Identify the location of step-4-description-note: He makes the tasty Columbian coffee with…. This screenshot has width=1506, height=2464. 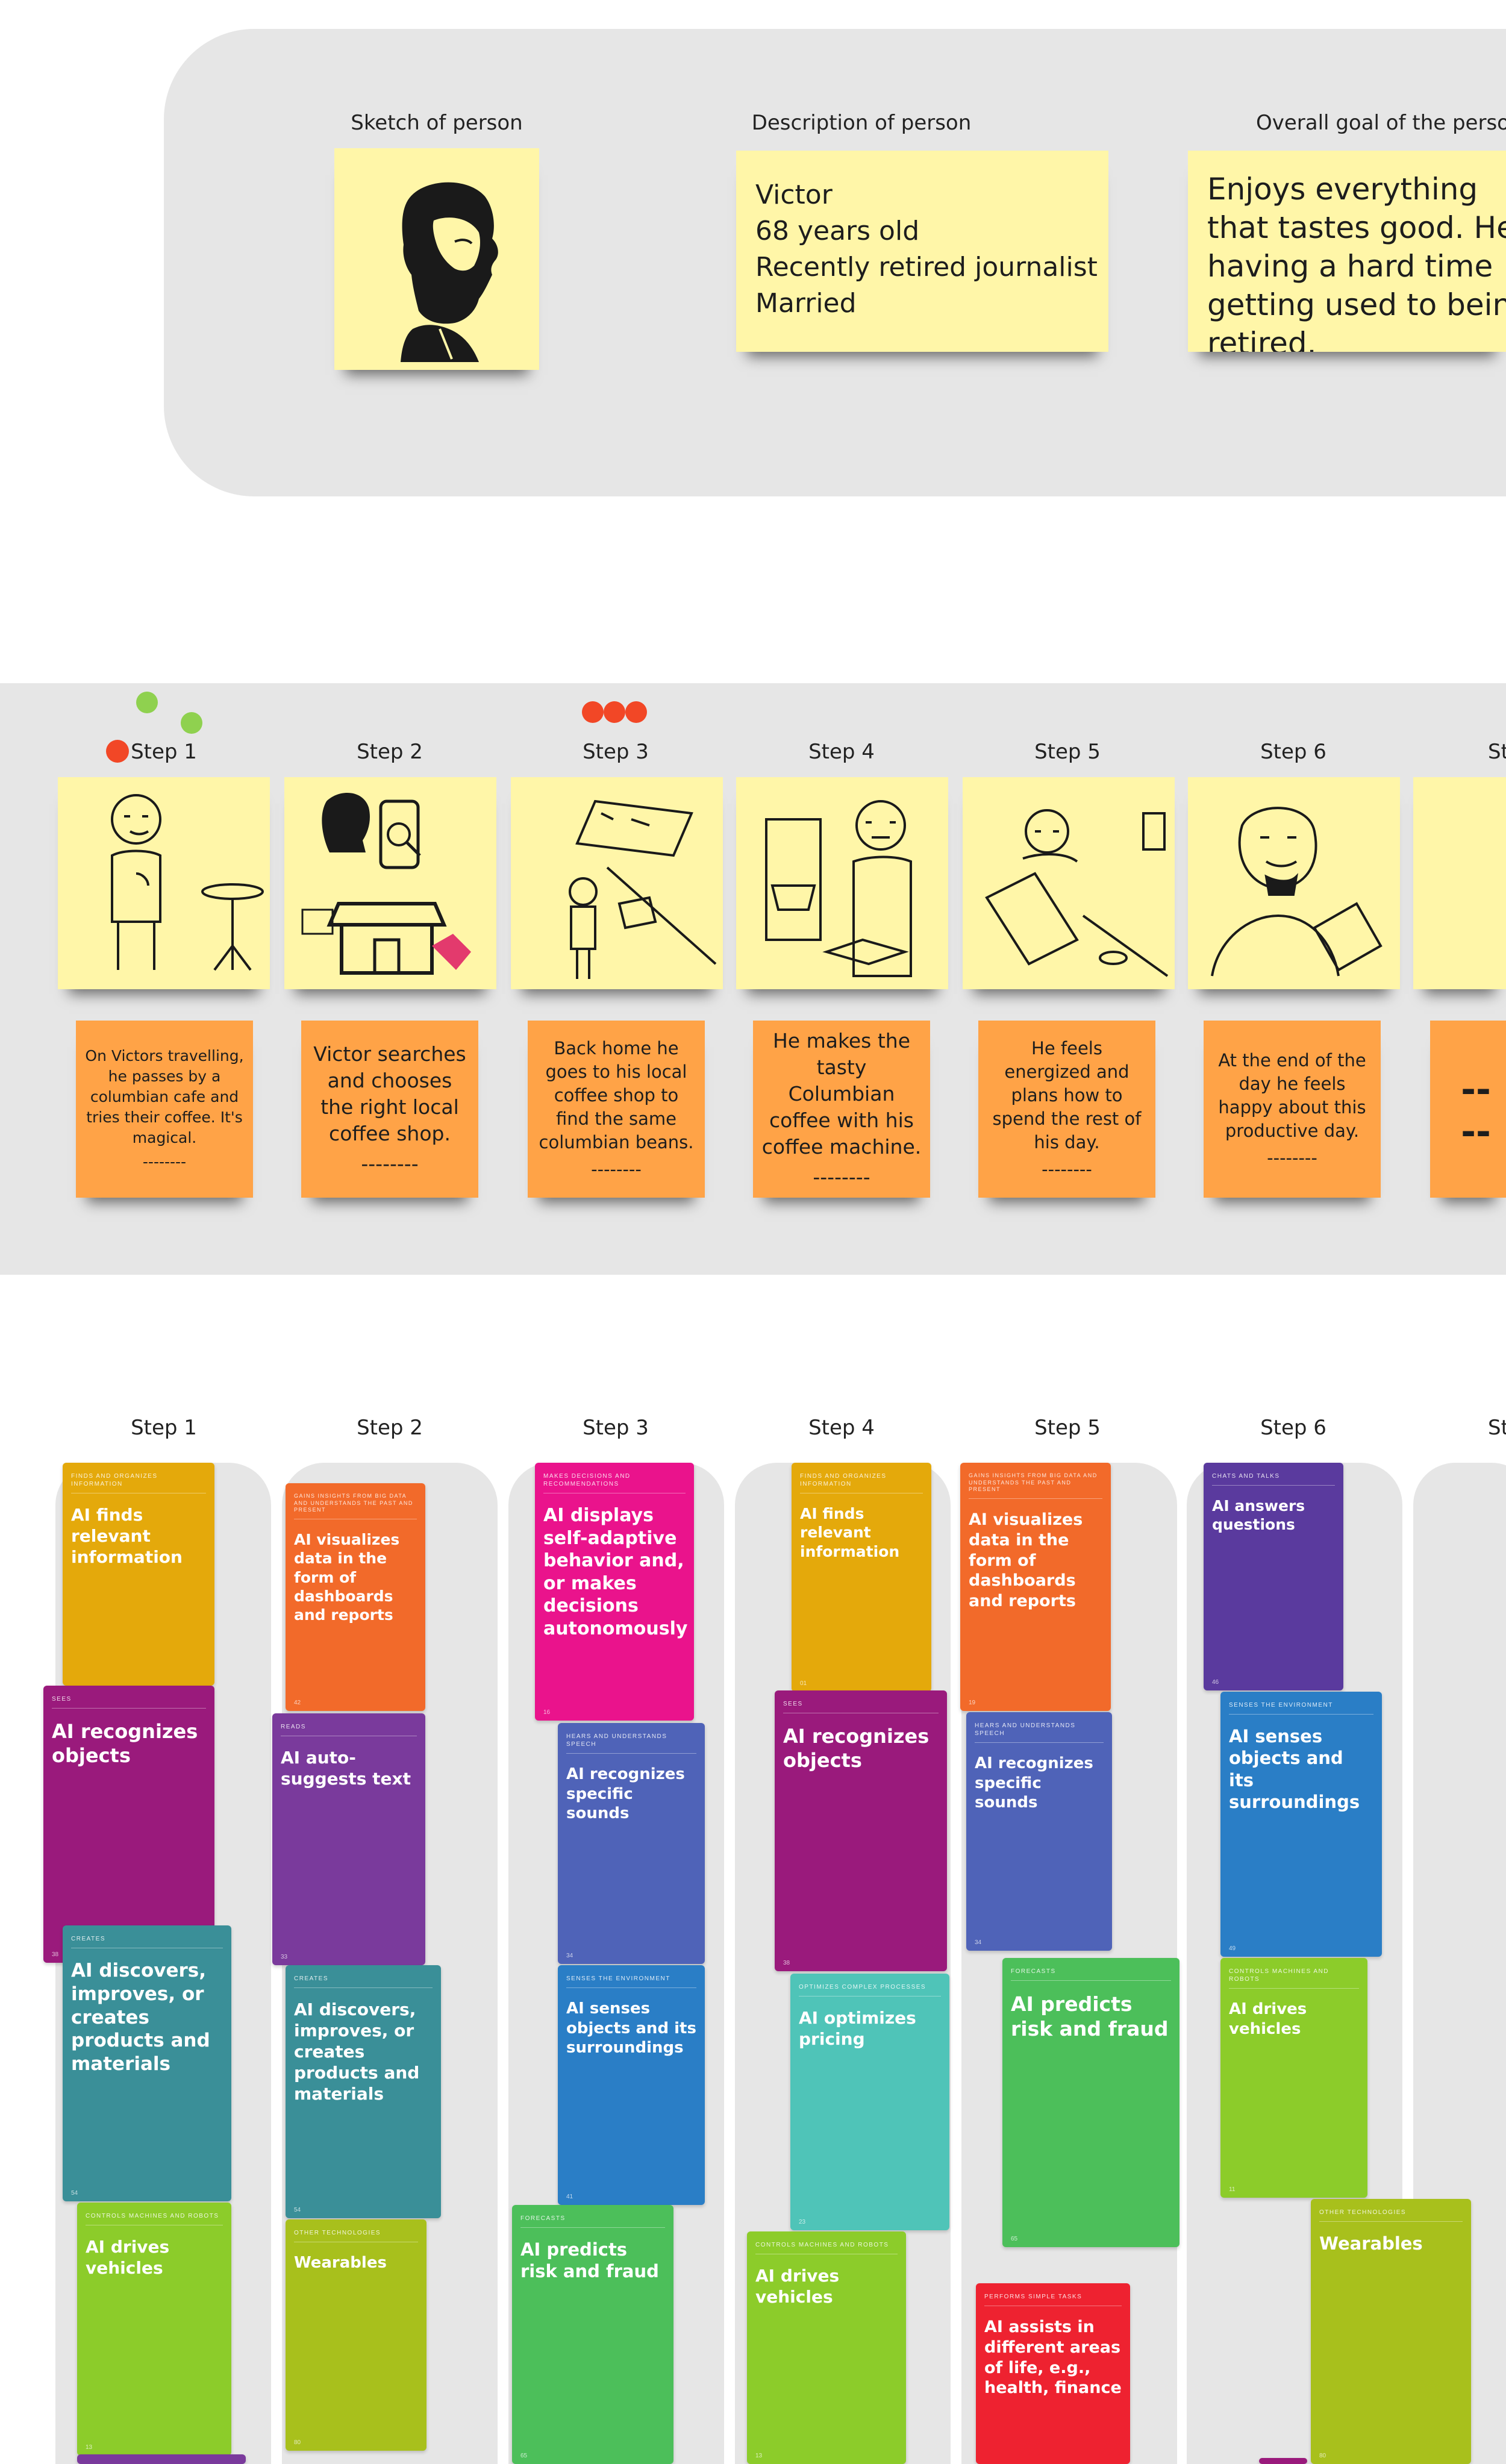
(842, 1109).